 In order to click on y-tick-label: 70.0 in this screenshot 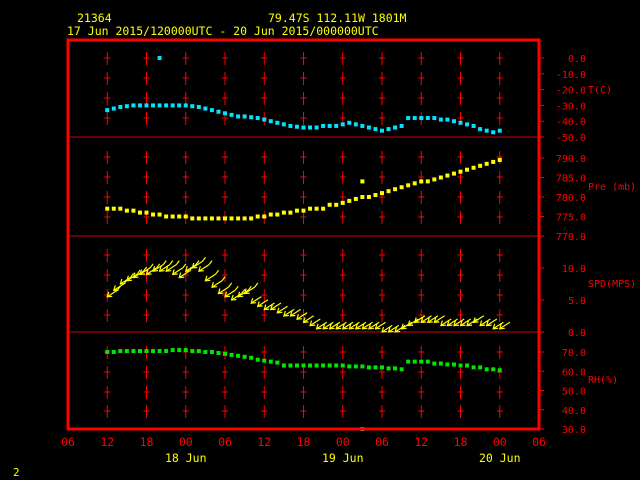, I will do `click(574, 353)`.